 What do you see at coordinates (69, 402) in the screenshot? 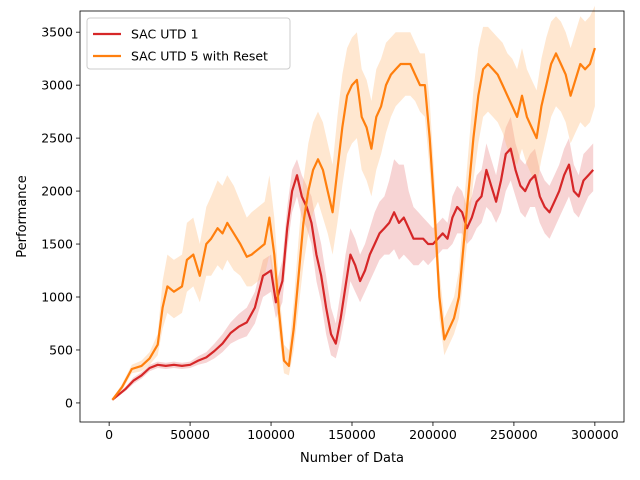
I see `y-tick-label: 0` at bounding box center [69, 402].